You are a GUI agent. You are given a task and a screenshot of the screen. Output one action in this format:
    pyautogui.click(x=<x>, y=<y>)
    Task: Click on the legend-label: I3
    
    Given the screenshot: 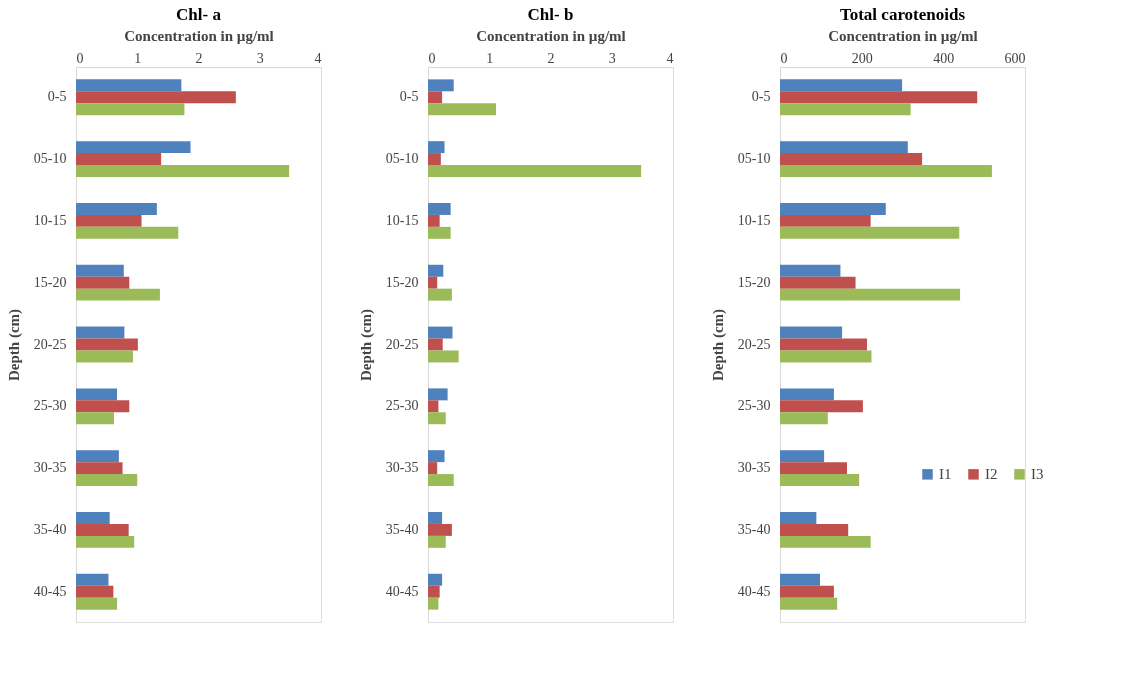 What is the action you would take?
    pyautogui.click(x=1037, y=474)
    